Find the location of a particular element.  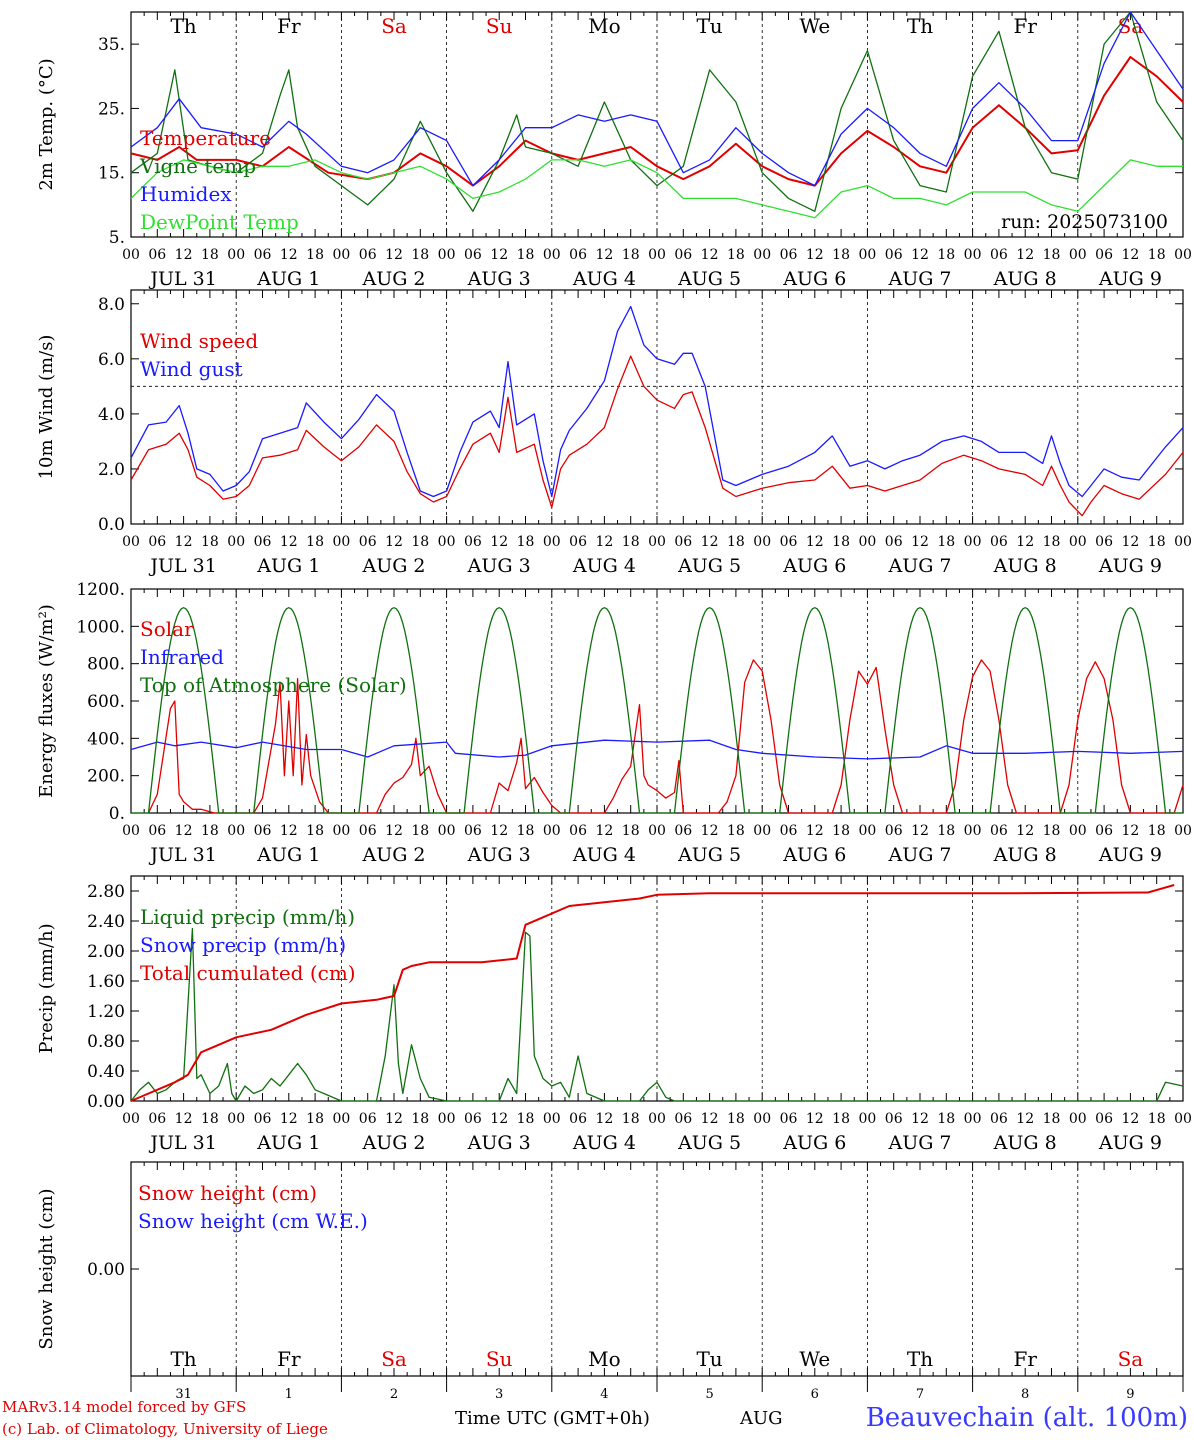

panel-frame is located at coordinates (657, 124).